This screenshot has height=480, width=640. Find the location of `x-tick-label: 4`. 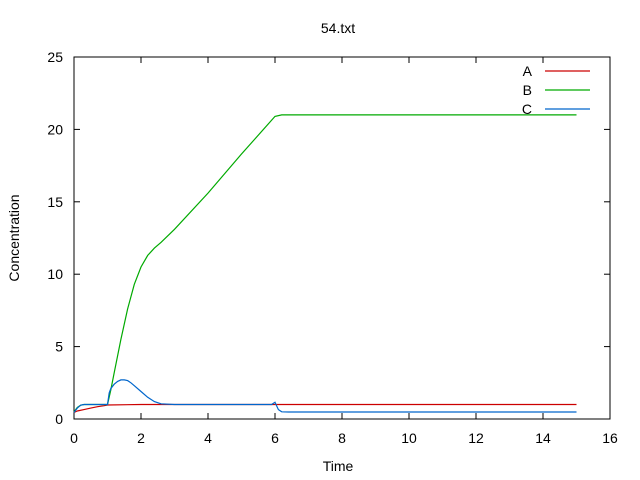

x-tick-label: 4 is located at coordinates (208, 438).